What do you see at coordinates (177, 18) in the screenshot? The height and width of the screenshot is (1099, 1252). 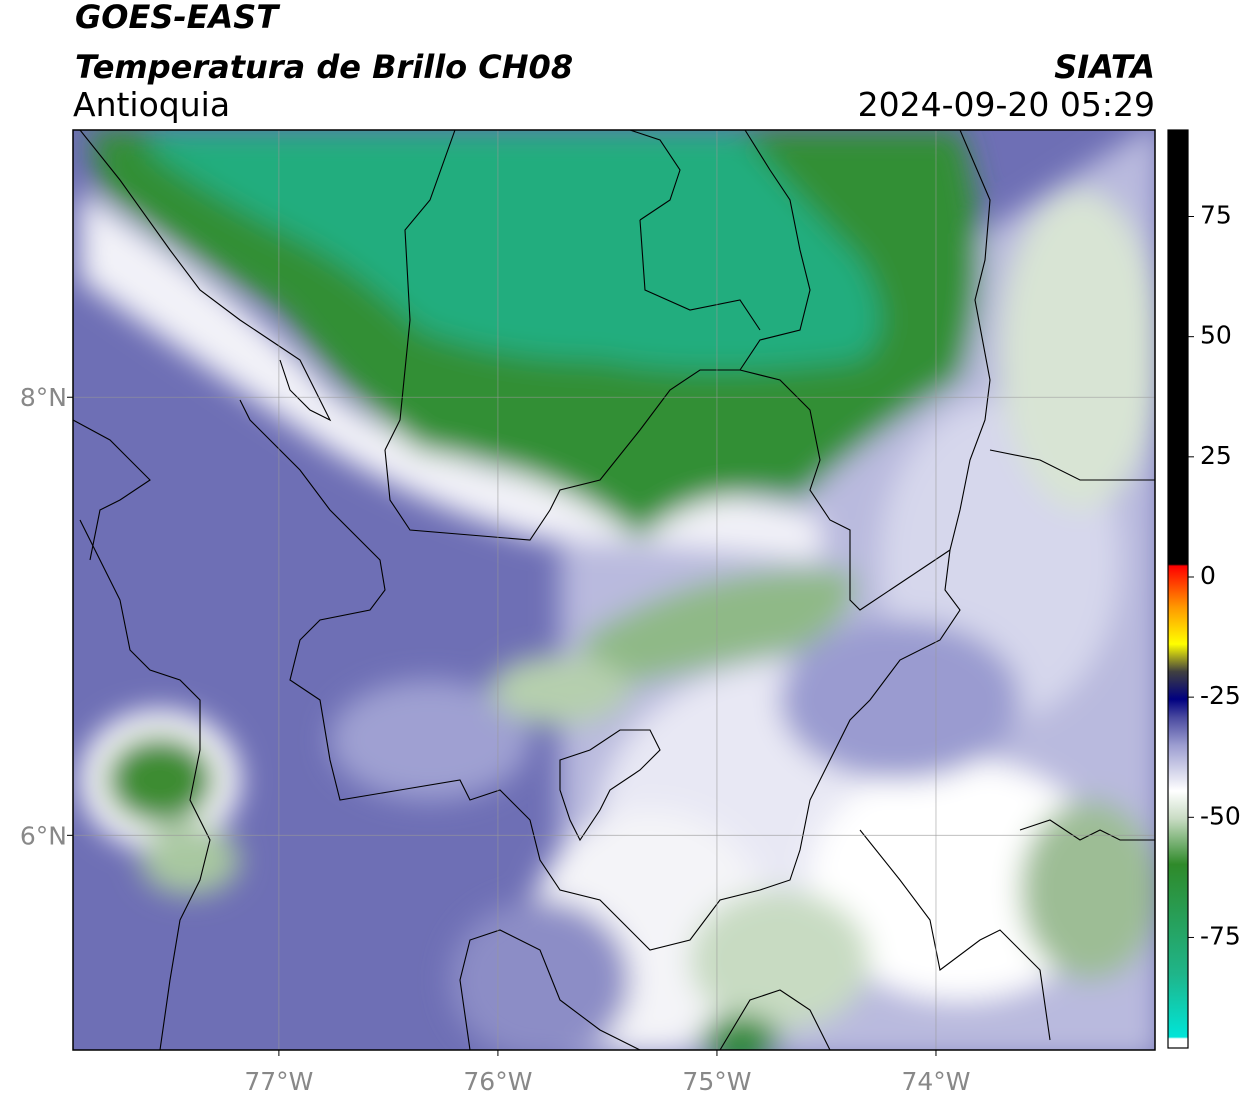 I see `title: GOES-EAST` at bounding box center [177, 18].